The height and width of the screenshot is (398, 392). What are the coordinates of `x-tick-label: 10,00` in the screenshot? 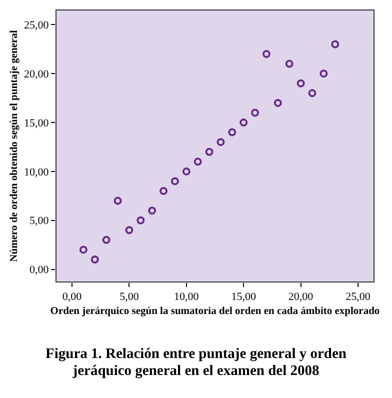 It's located at (187, 297).